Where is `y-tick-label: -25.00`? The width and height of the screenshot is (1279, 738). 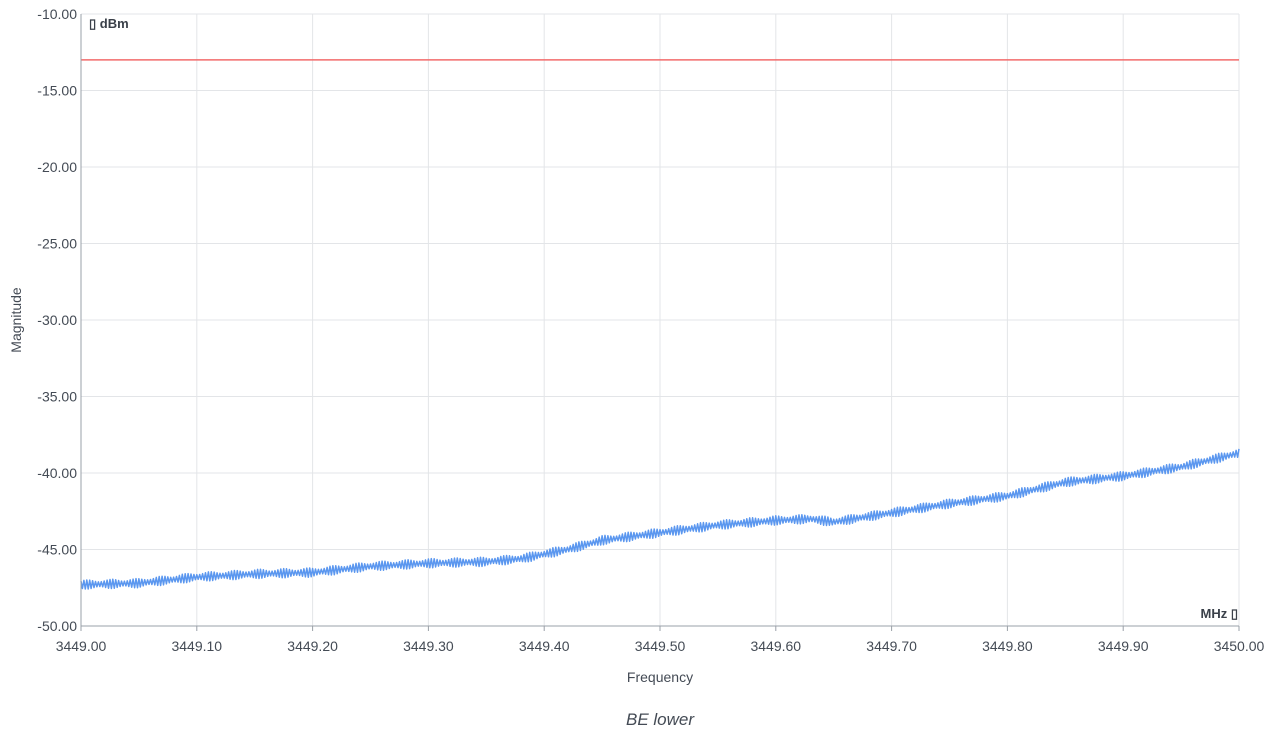
y-tick-label: -25.00 is located at coordinates (57, 244).